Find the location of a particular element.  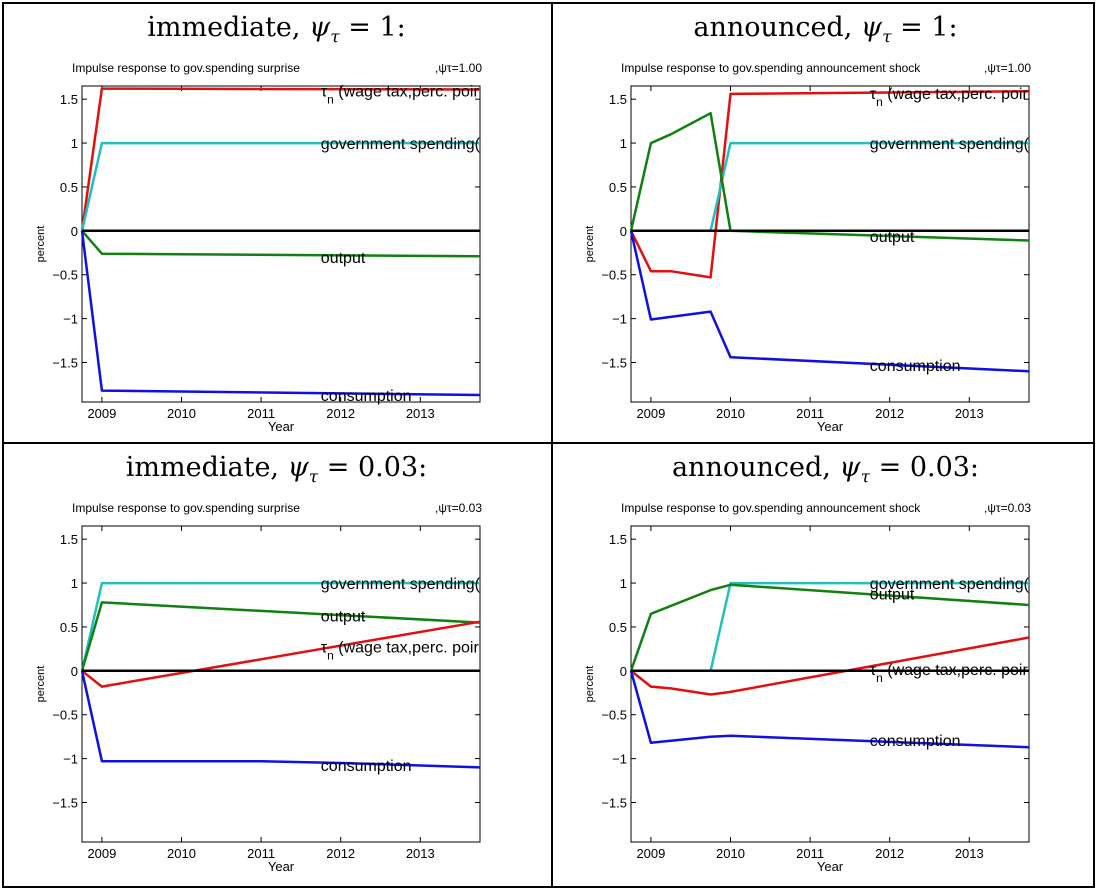

horizontal-divider is located at coordinates (548, 443).